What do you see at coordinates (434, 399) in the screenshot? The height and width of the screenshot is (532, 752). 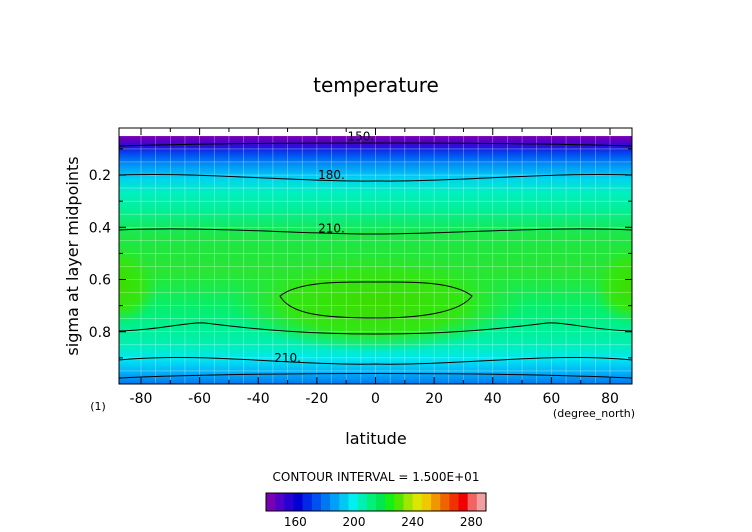 I see `x-tick-label: 20` at bounding box center [434, 399].